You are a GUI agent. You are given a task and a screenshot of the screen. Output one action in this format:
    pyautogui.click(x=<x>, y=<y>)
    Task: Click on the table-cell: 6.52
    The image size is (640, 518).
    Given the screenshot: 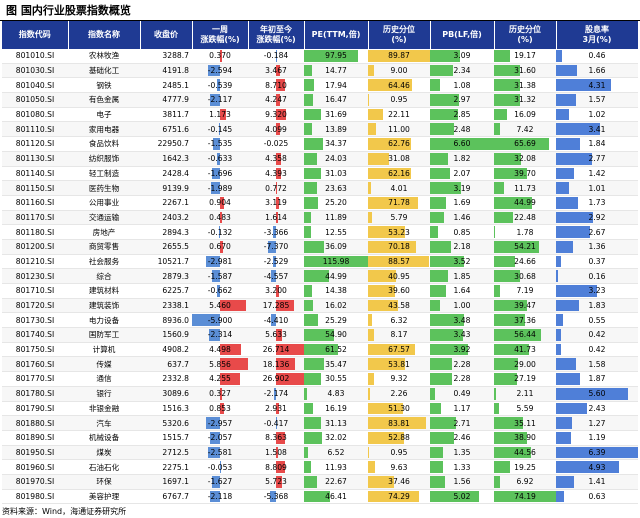 What is the action you would take?
    pyautogui.click(x=336, y=453)
    